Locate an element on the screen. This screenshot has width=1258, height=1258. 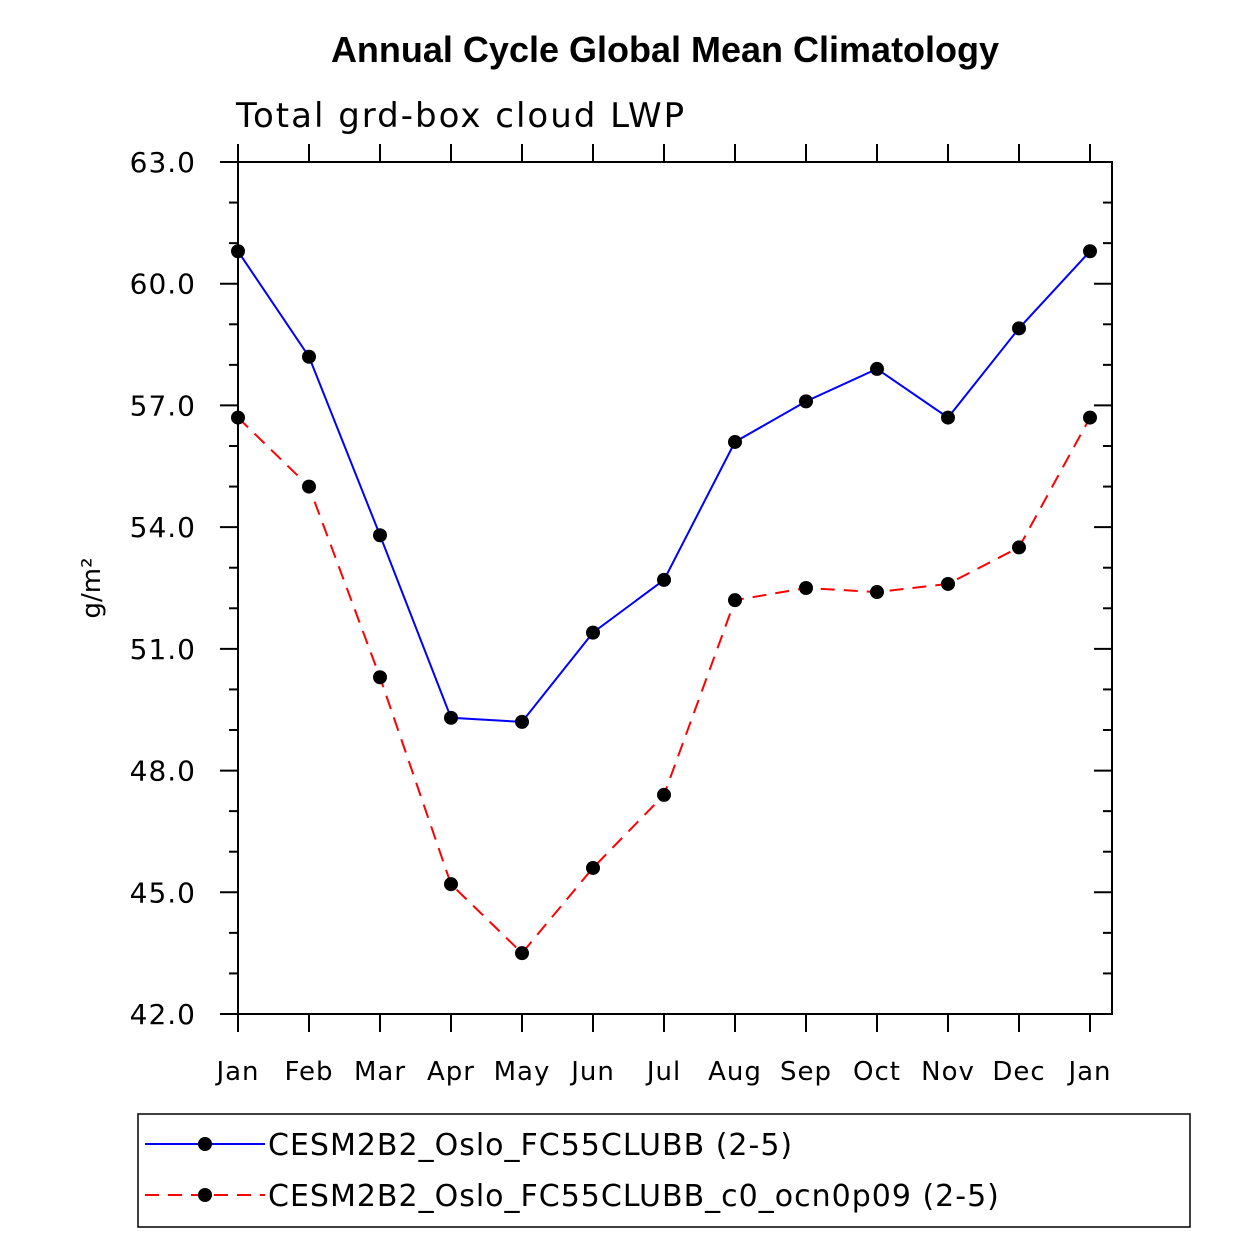
x-tick-label: Aug is located at coordinates (735, 1072).